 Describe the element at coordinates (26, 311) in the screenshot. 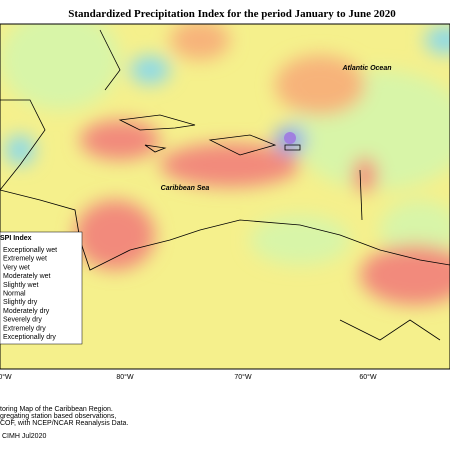

I see `legend-entry: Moderately dry` at that location.